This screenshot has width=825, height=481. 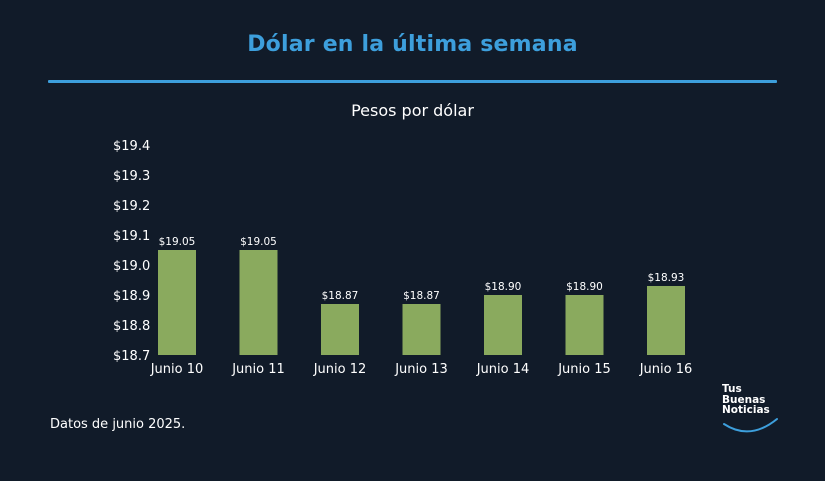 I want to click on y-tick-label: $18.9, so click(x=131, y=296).